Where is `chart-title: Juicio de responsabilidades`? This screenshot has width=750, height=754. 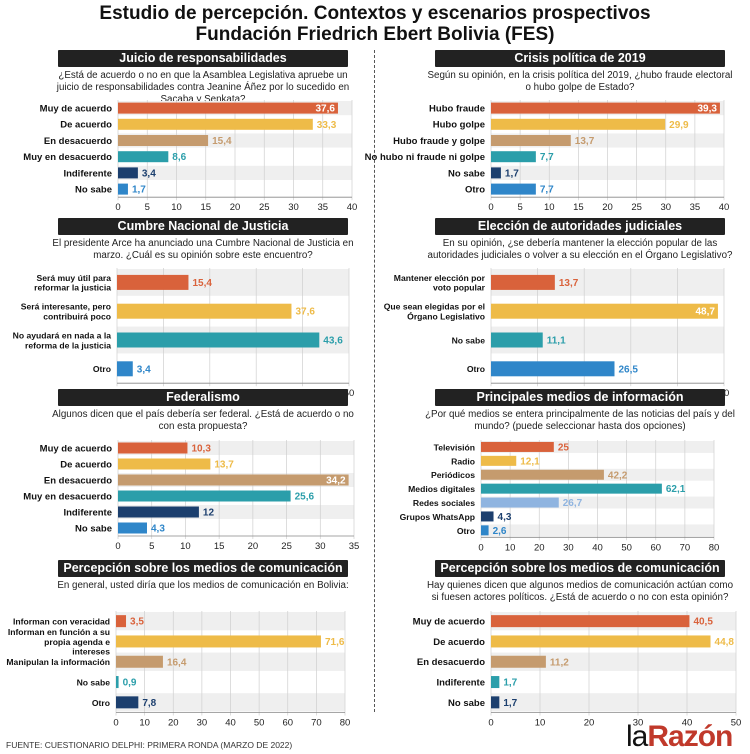 chart-title: Juicio de responsabilidades is located at coordinates (203, 58).